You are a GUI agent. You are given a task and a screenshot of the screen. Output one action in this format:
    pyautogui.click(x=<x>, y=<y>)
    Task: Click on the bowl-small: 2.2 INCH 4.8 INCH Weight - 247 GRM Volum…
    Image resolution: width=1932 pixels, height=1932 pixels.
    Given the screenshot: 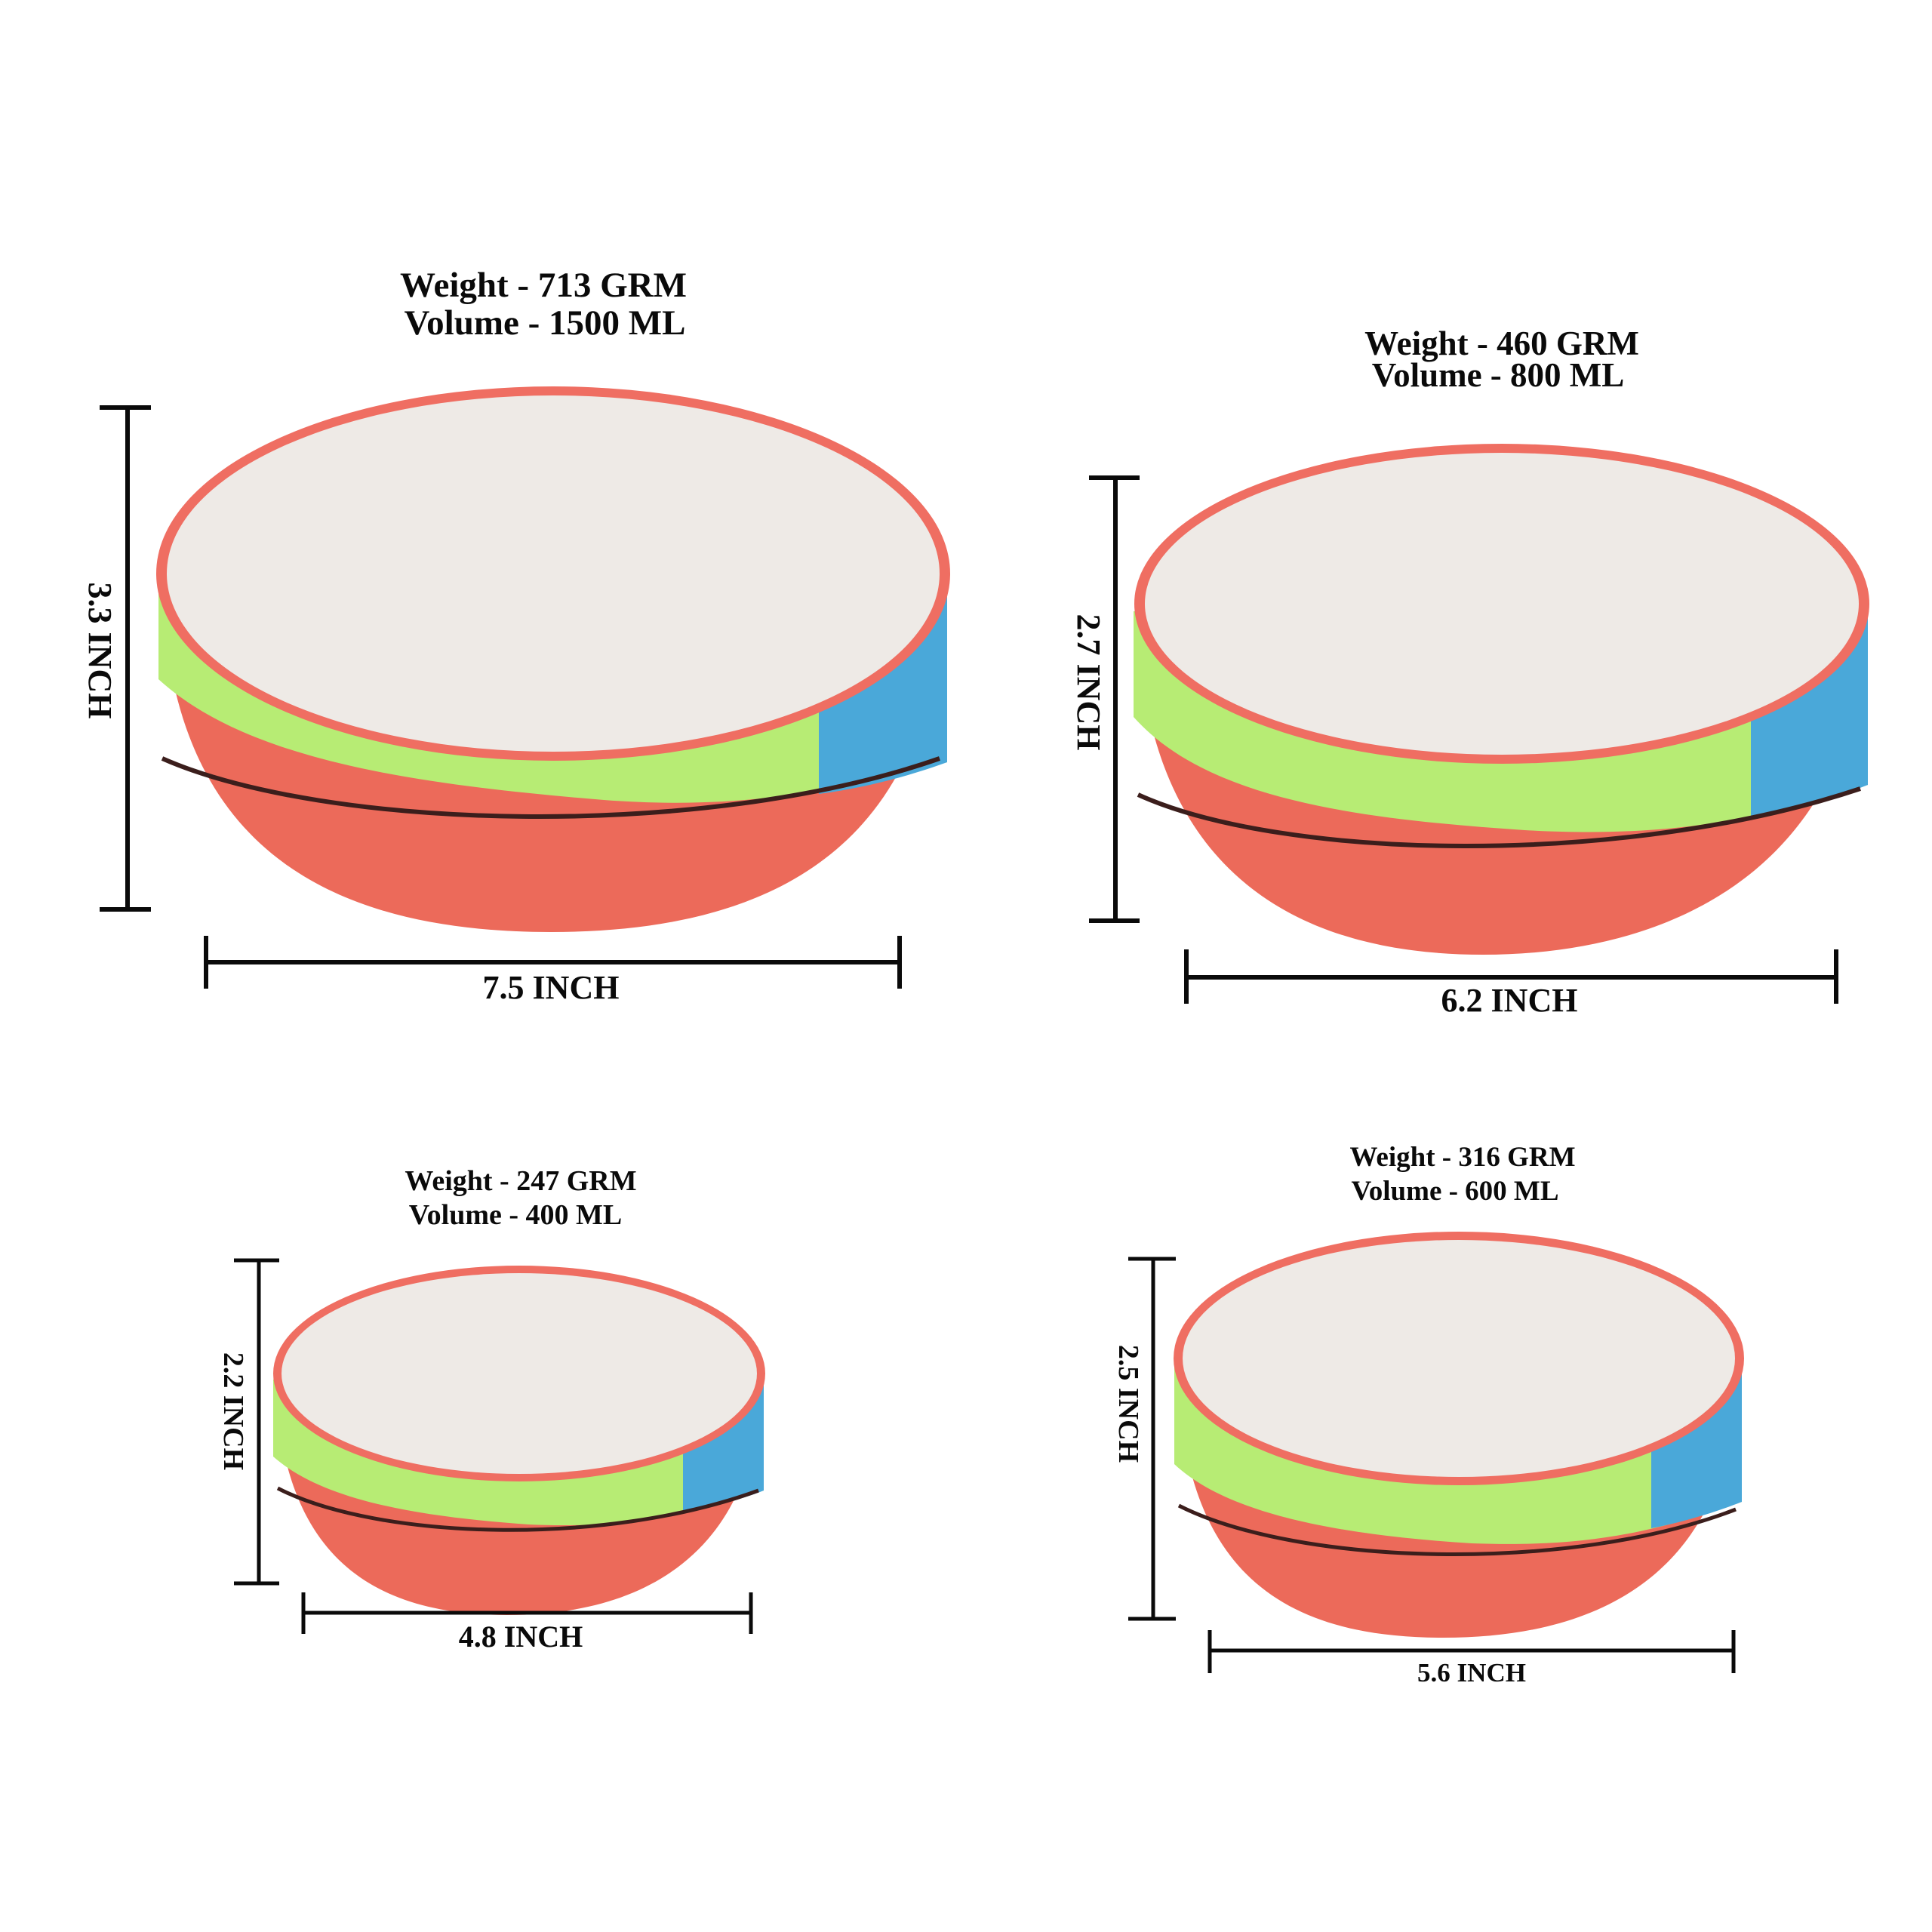 What is the action you would take?
    pyautogui.click(x=491, y=1409)
    